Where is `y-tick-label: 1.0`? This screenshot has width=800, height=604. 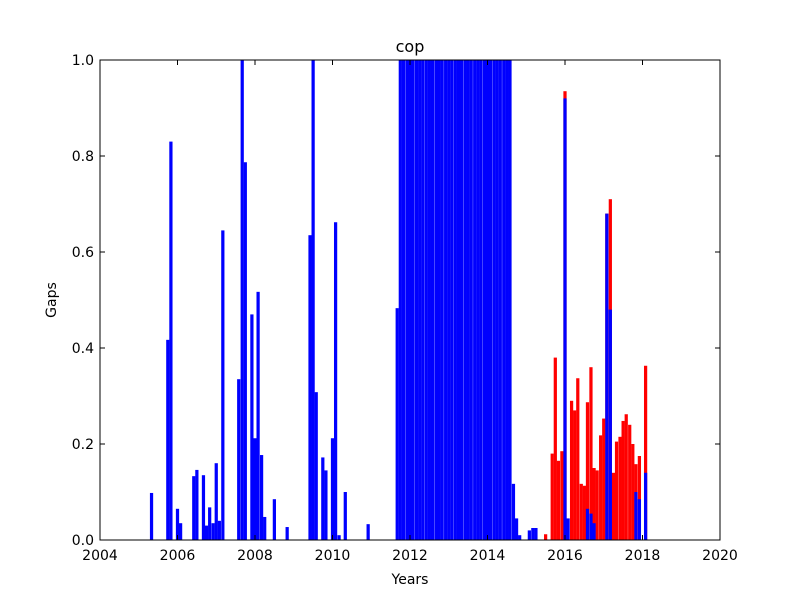 y-tick-label: 1.0 is located at coordinates (83, 61).